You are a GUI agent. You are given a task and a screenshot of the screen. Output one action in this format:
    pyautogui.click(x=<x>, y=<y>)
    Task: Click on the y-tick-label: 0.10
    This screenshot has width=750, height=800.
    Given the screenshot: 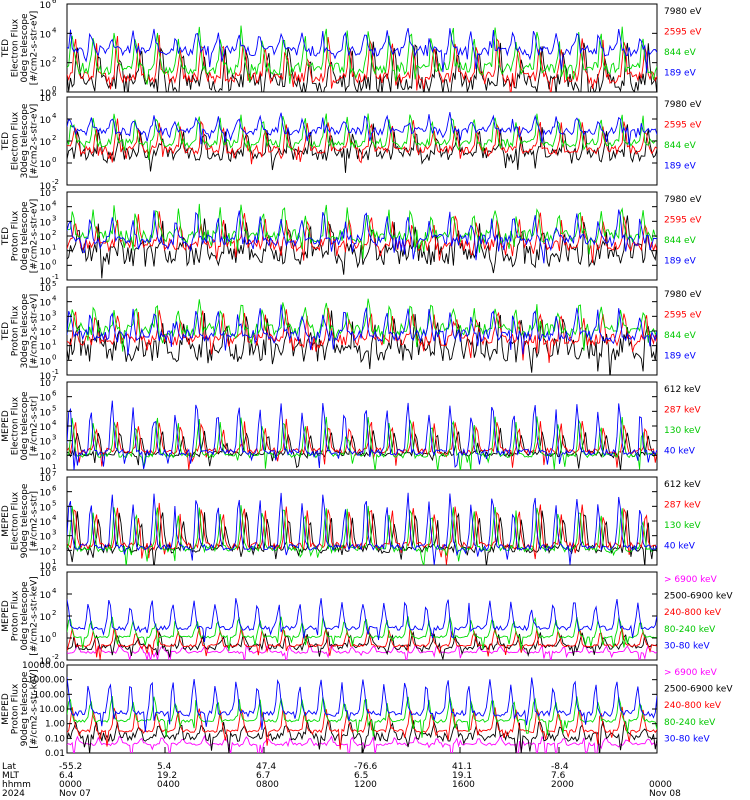 What is the action you would take?
    pyautogui.click(x=55, y=739)
    